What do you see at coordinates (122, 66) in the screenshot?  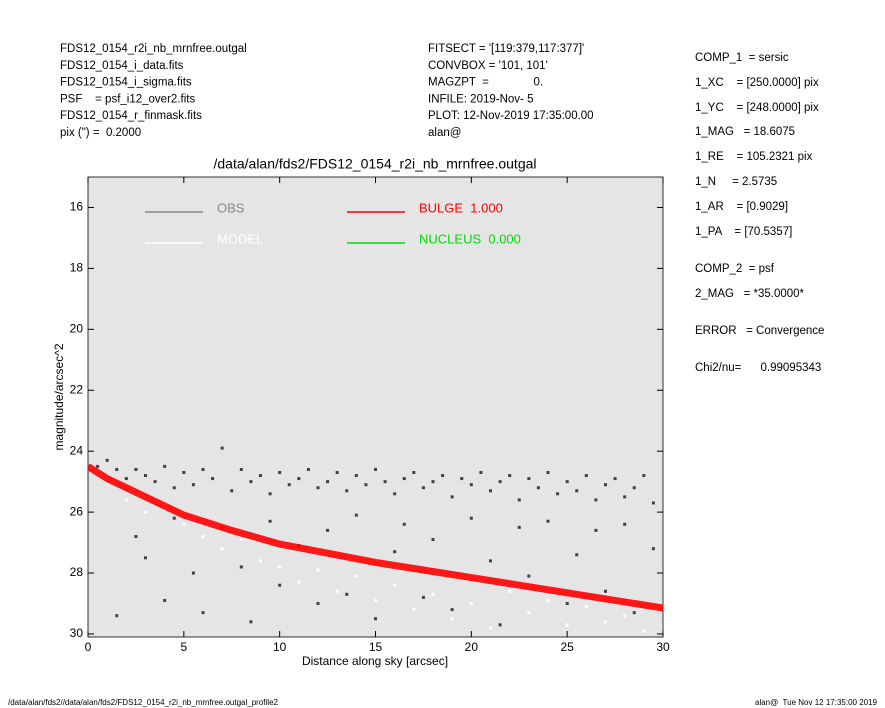 I see `header-left-line: FDS12_0154_i_data.fits` at bounding box center [122, 66].